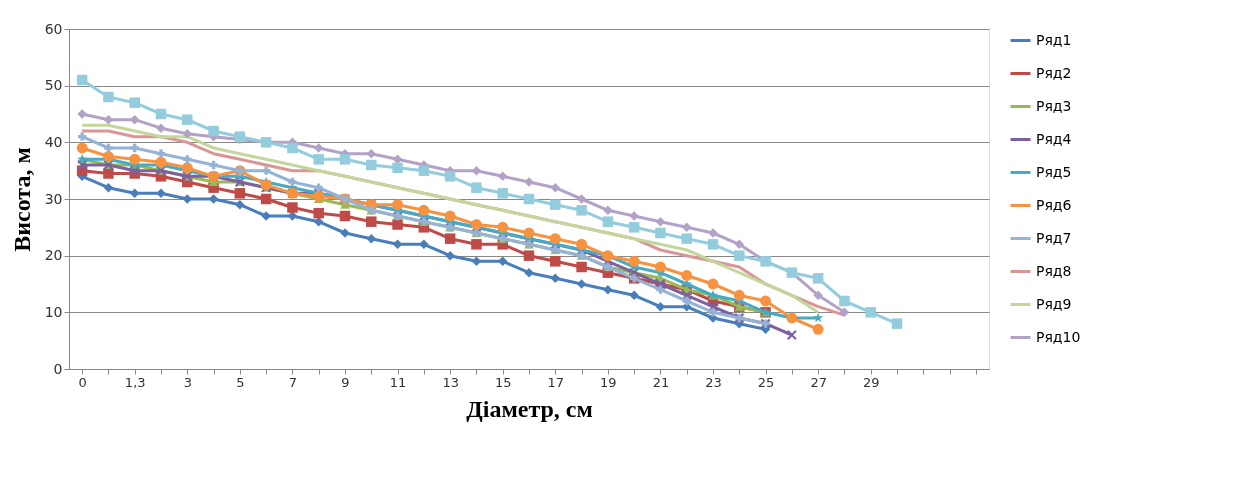 The width and height of the screenshot is (1259, 485). What do you see at coordinates (53, 255) in the screenshot?
I see `y-tick-label: 20` at bounding box center [53, 255].